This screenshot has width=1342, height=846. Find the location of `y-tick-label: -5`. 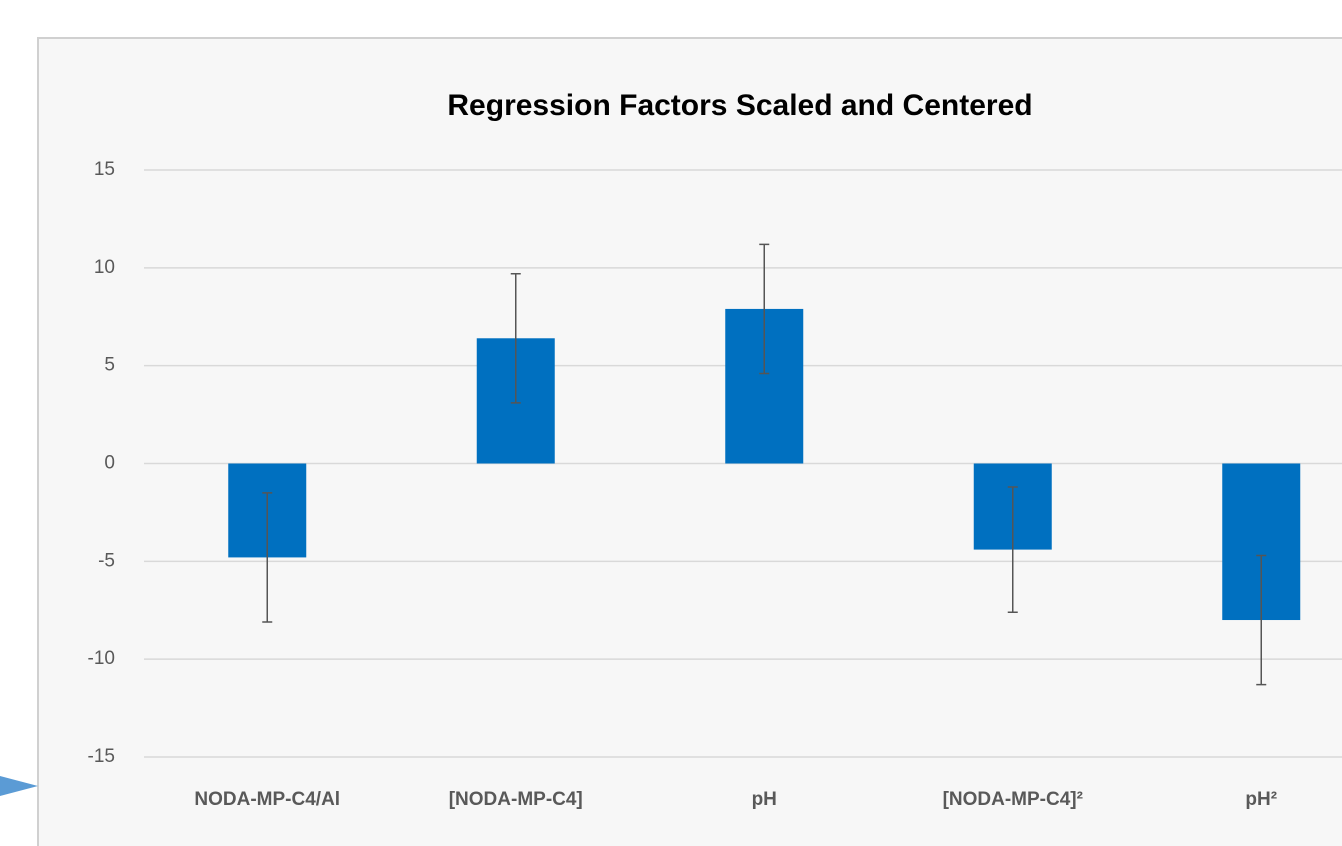

y-tick-label: -5 is located at coordinates (106, 560).